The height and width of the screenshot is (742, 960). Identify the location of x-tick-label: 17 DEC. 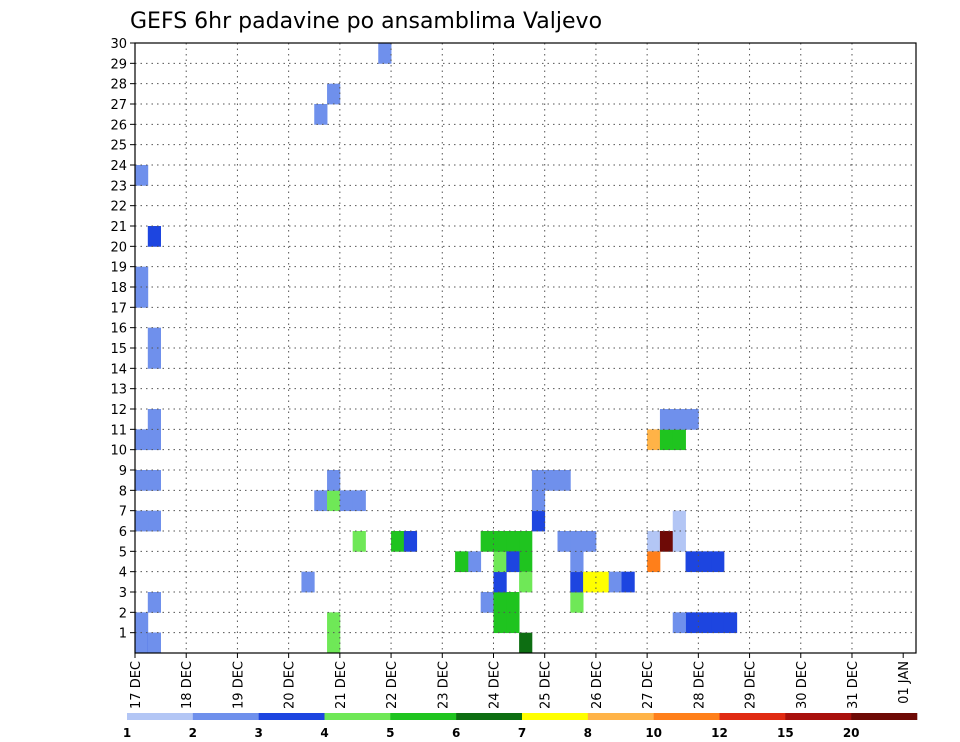
(136, 685).